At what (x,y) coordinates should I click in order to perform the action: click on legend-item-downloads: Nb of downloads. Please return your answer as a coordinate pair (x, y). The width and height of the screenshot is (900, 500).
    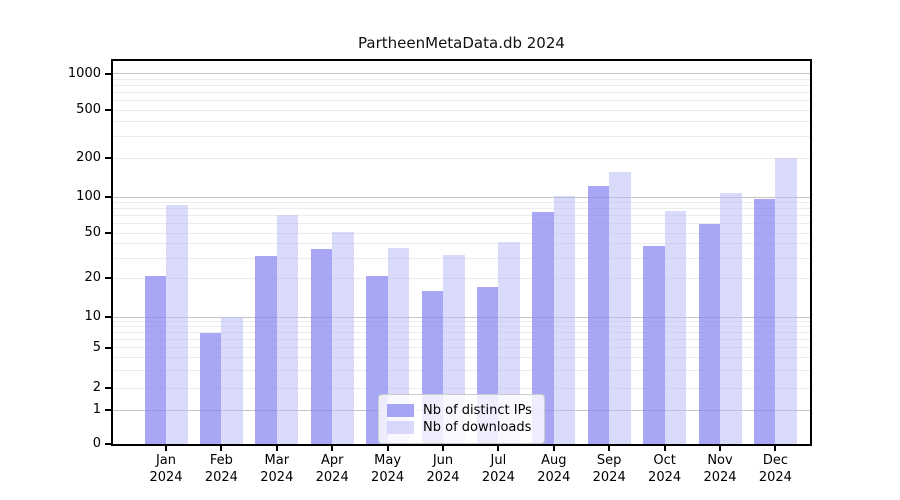
    Looking at the image, I should click on (459, 427).